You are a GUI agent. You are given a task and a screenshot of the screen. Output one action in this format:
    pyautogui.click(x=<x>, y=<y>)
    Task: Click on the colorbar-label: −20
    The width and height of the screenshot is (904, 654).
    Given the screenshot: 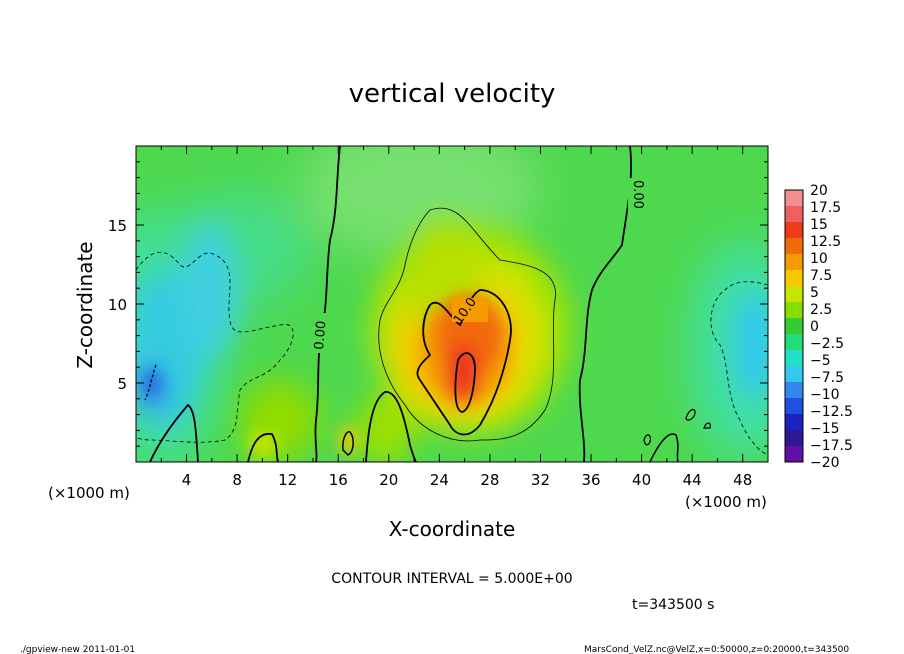 What is the action you would take?
    pyautogui.click(x=825, y=463)
    